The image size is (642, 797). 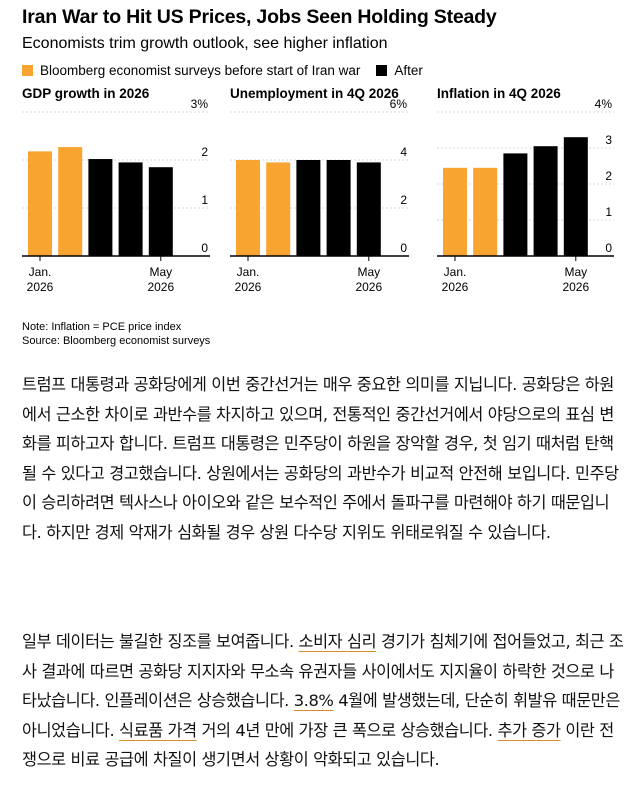 I want to click on p2-text-d: 거의 4년 만에 가장 큰 폭으로 상승했습니다., so click(x=347, y=730).